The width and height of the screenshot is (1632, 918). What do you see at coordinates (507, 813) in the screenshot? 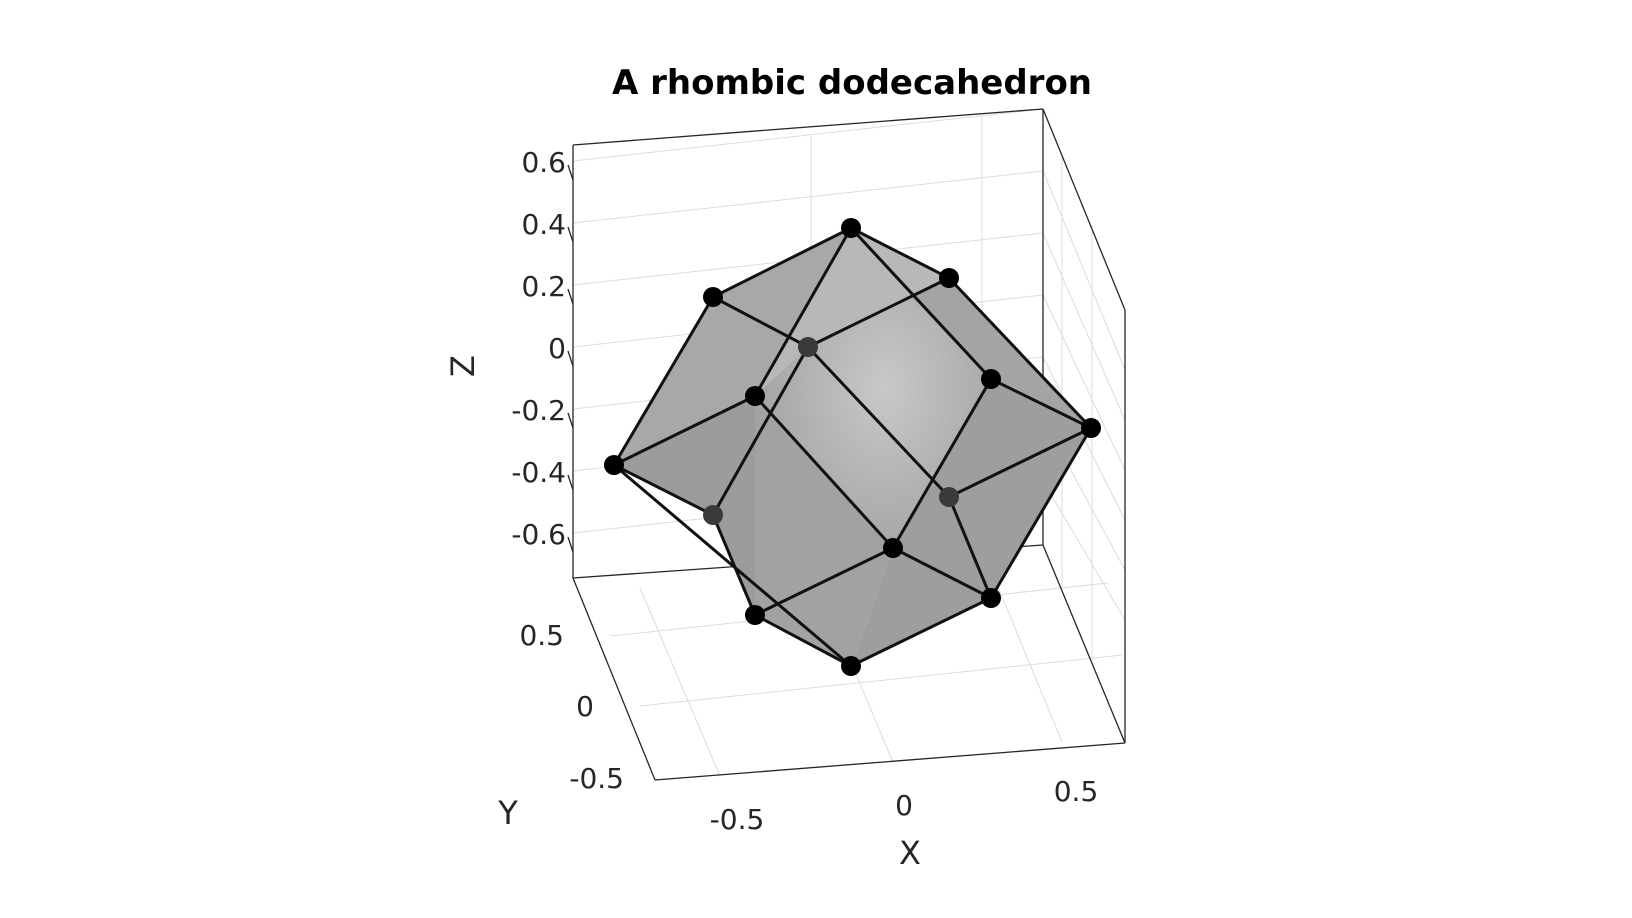
I see `y-axis-label: Y` at bounding box center [507, 813].